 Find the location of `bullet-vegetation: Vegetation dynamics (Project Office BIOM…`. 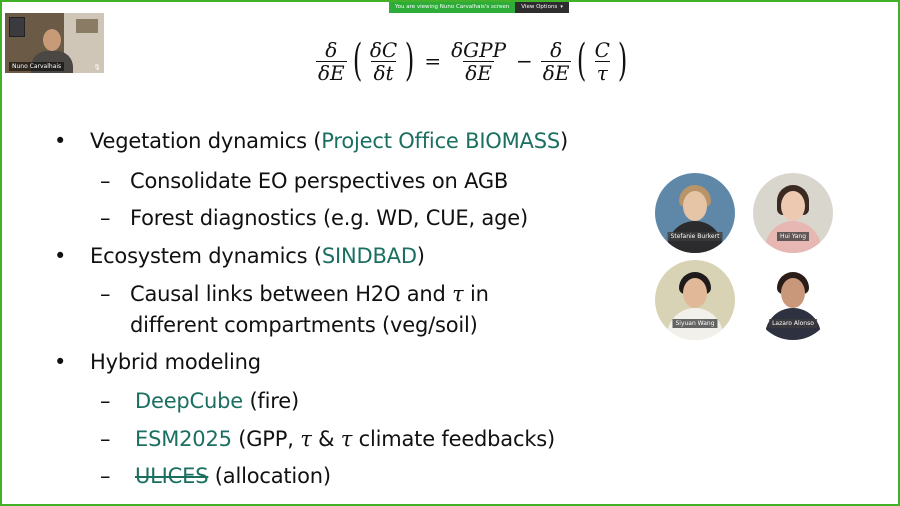

bullet-vegetation: Vegetation dynamics (Project Office BIOM… is located at coordinates (329, 141).